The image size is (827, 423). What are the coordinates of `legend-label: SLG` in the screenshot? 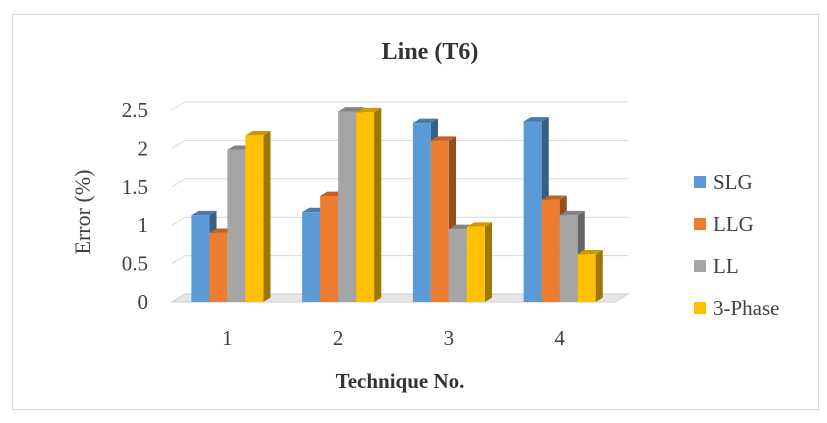 It's located at (733, 182).